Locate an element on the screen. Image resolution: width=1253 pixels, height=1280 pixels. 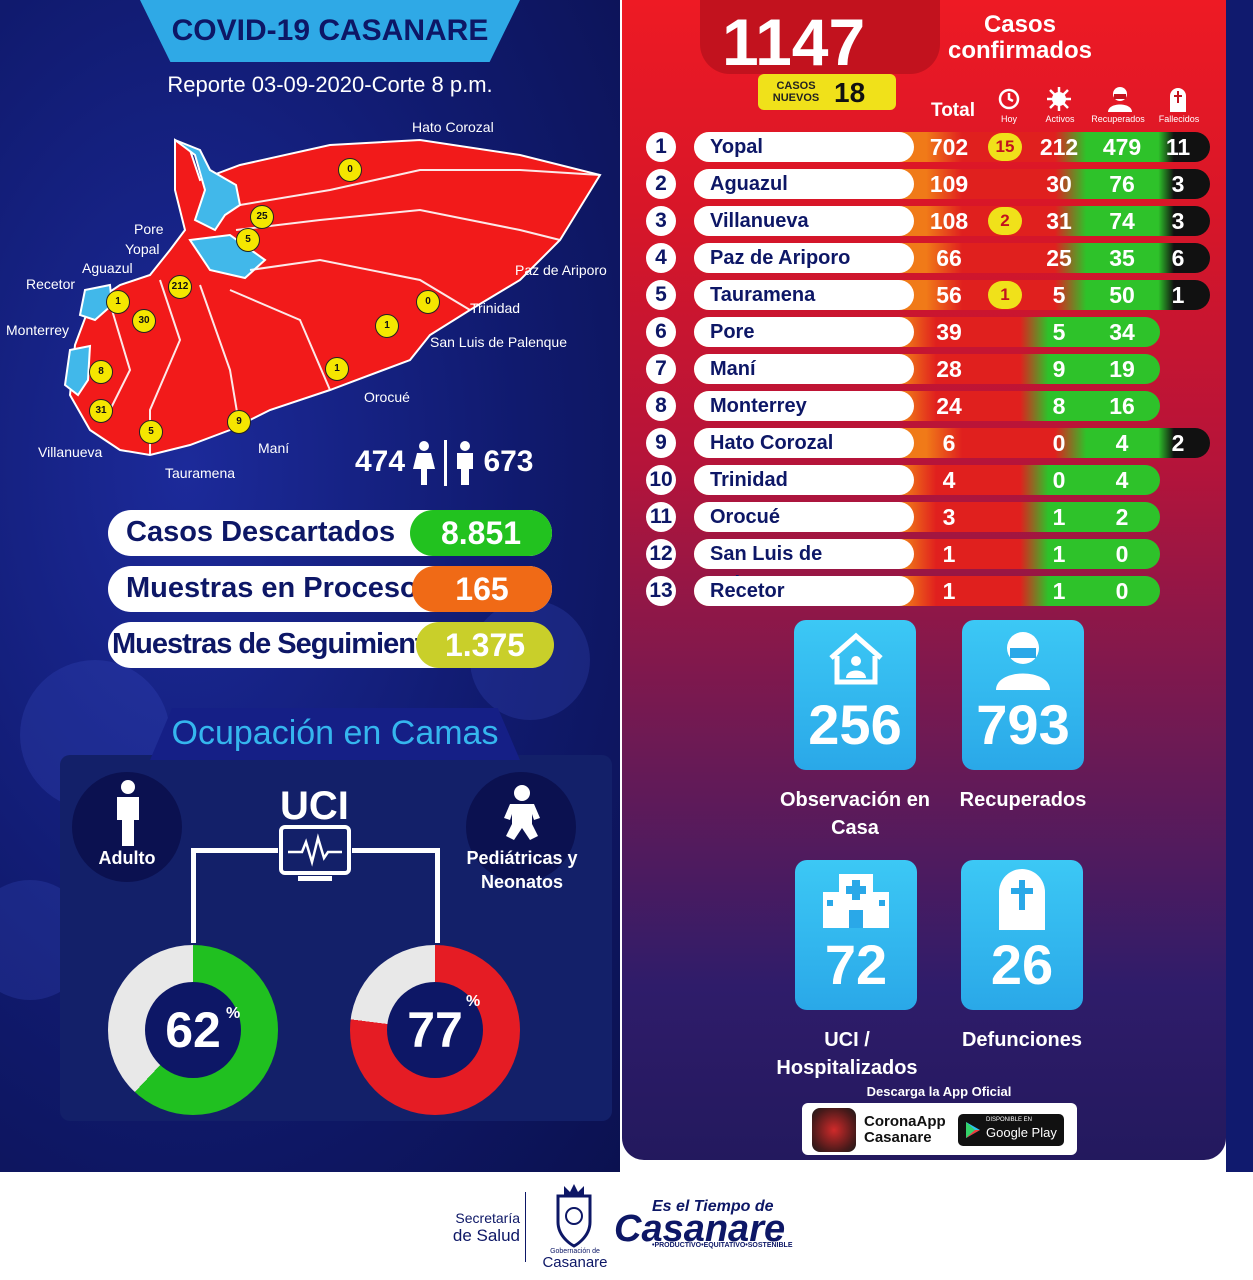
map-label: Villanueva is located at coordinates (70, 452).